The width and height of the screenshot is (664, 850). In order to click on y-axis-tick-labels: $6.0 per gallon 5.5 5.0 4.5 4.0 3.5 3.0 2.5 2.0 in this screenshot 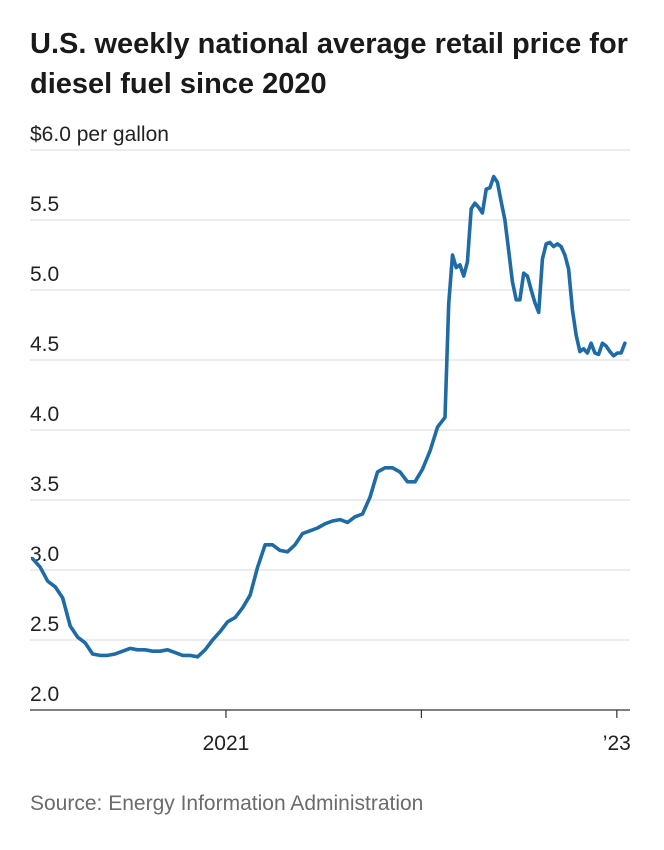, I will do `click(99, 414)`.